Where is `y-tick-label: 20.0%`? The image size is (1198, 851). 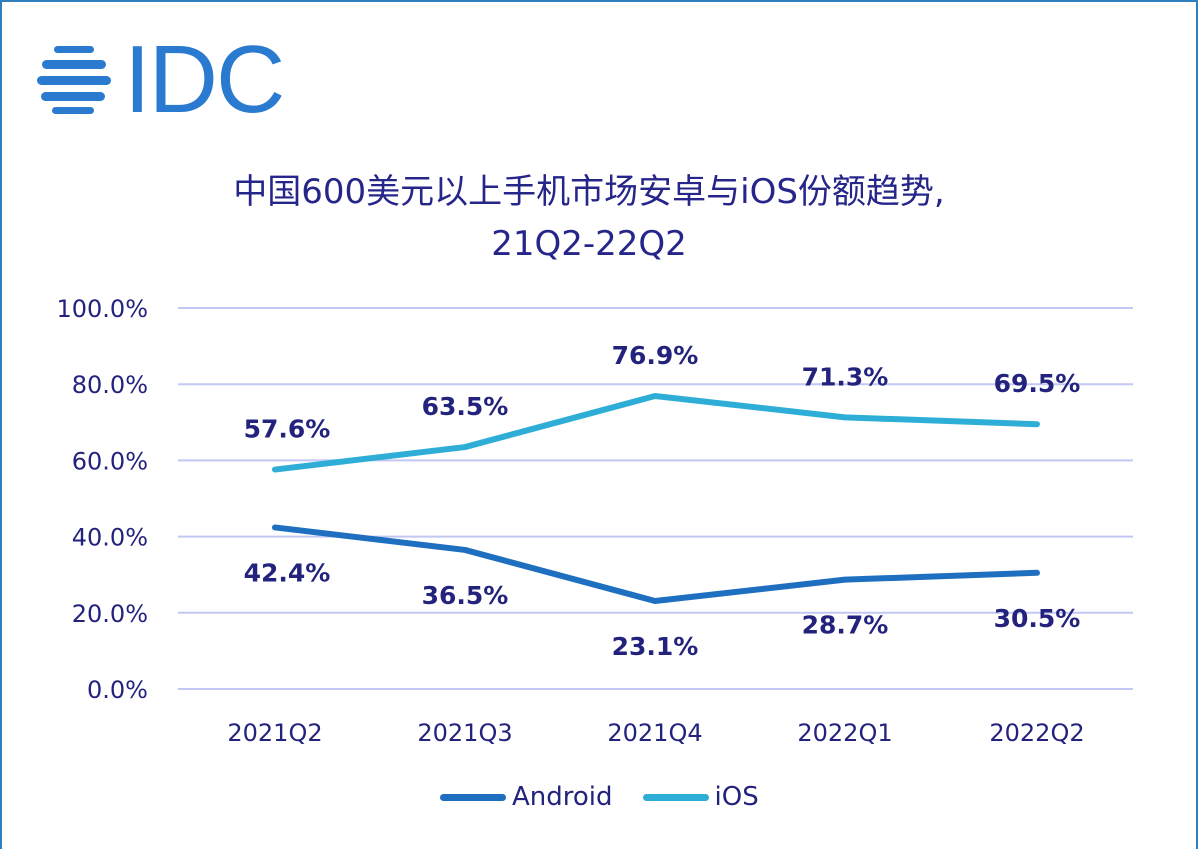
y-tick-label: 20.0% is located at coordinates (110, 614).